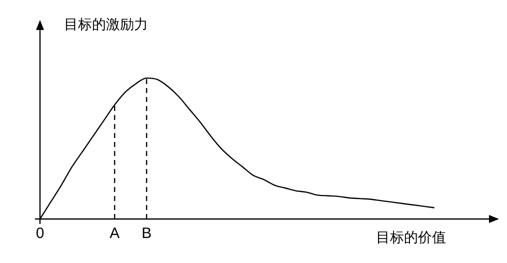 Image resolution: width=507 pixels, height=263 pixels. Describe the element at coordinates (411, 238) in the screenshot. I see `x-axis-title: 目标的价值` at that location.